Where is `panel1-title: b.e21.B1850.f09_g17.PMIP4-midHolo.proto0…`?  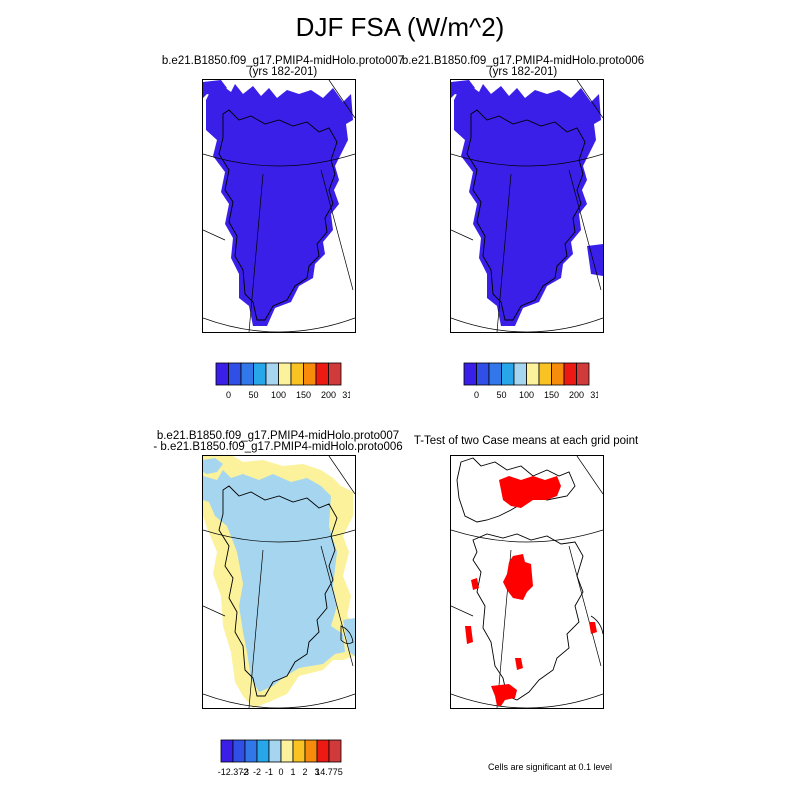
panel1-title: b.e21.B1850.f09_g17.PMIP4-midHolo.proto0… is located at coordinates (283, 66).